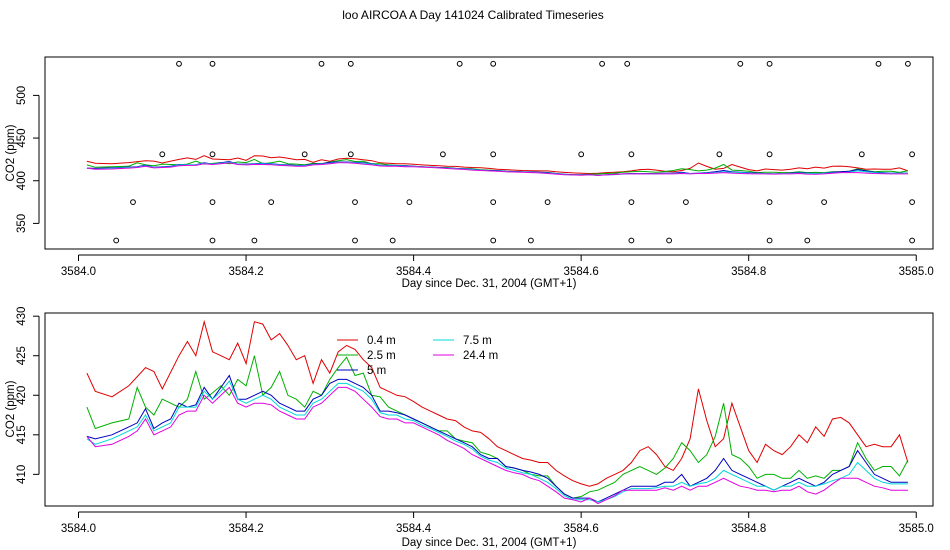 The height and width of the screenshot is (550, 950). I want to click on bot-y-tick-label: 425, so click(22, 355).